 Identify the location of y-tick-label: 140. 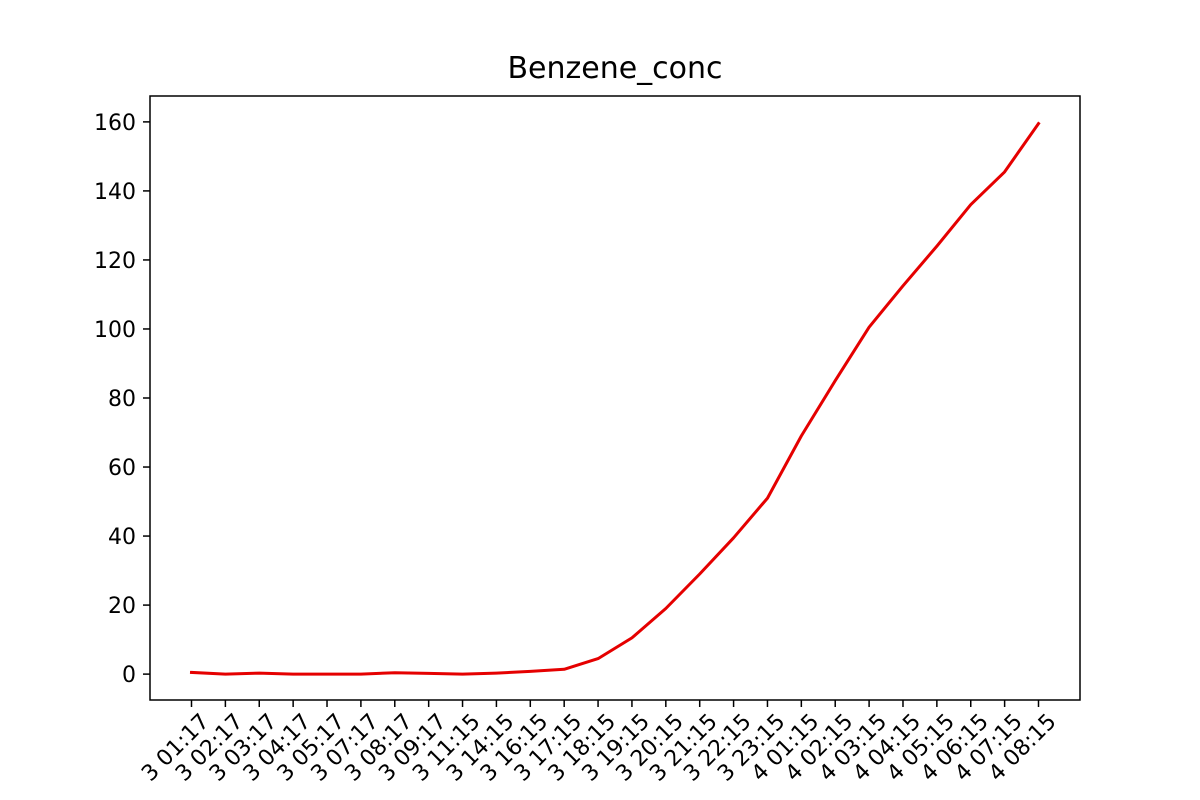
(115, 192).